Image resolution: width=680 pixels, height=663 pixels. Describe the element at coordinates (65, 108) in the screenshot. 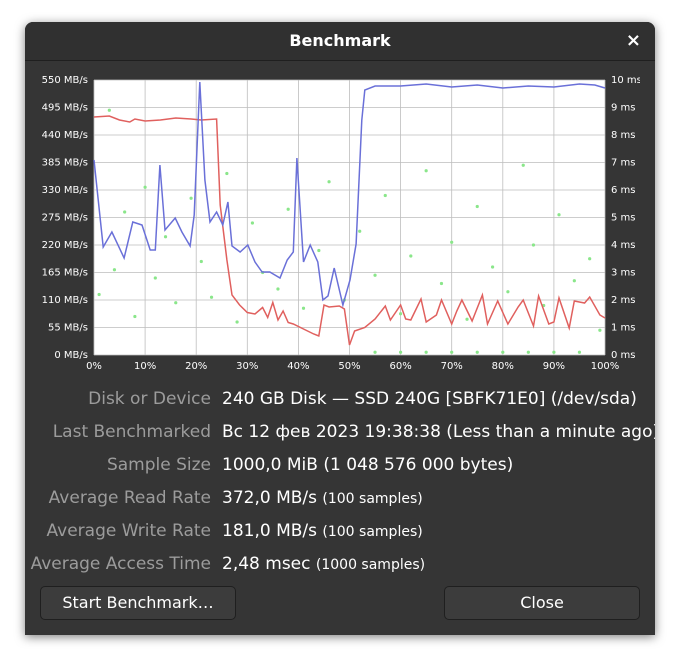

I see `y-tick-label: 495 MB/s` at that location.